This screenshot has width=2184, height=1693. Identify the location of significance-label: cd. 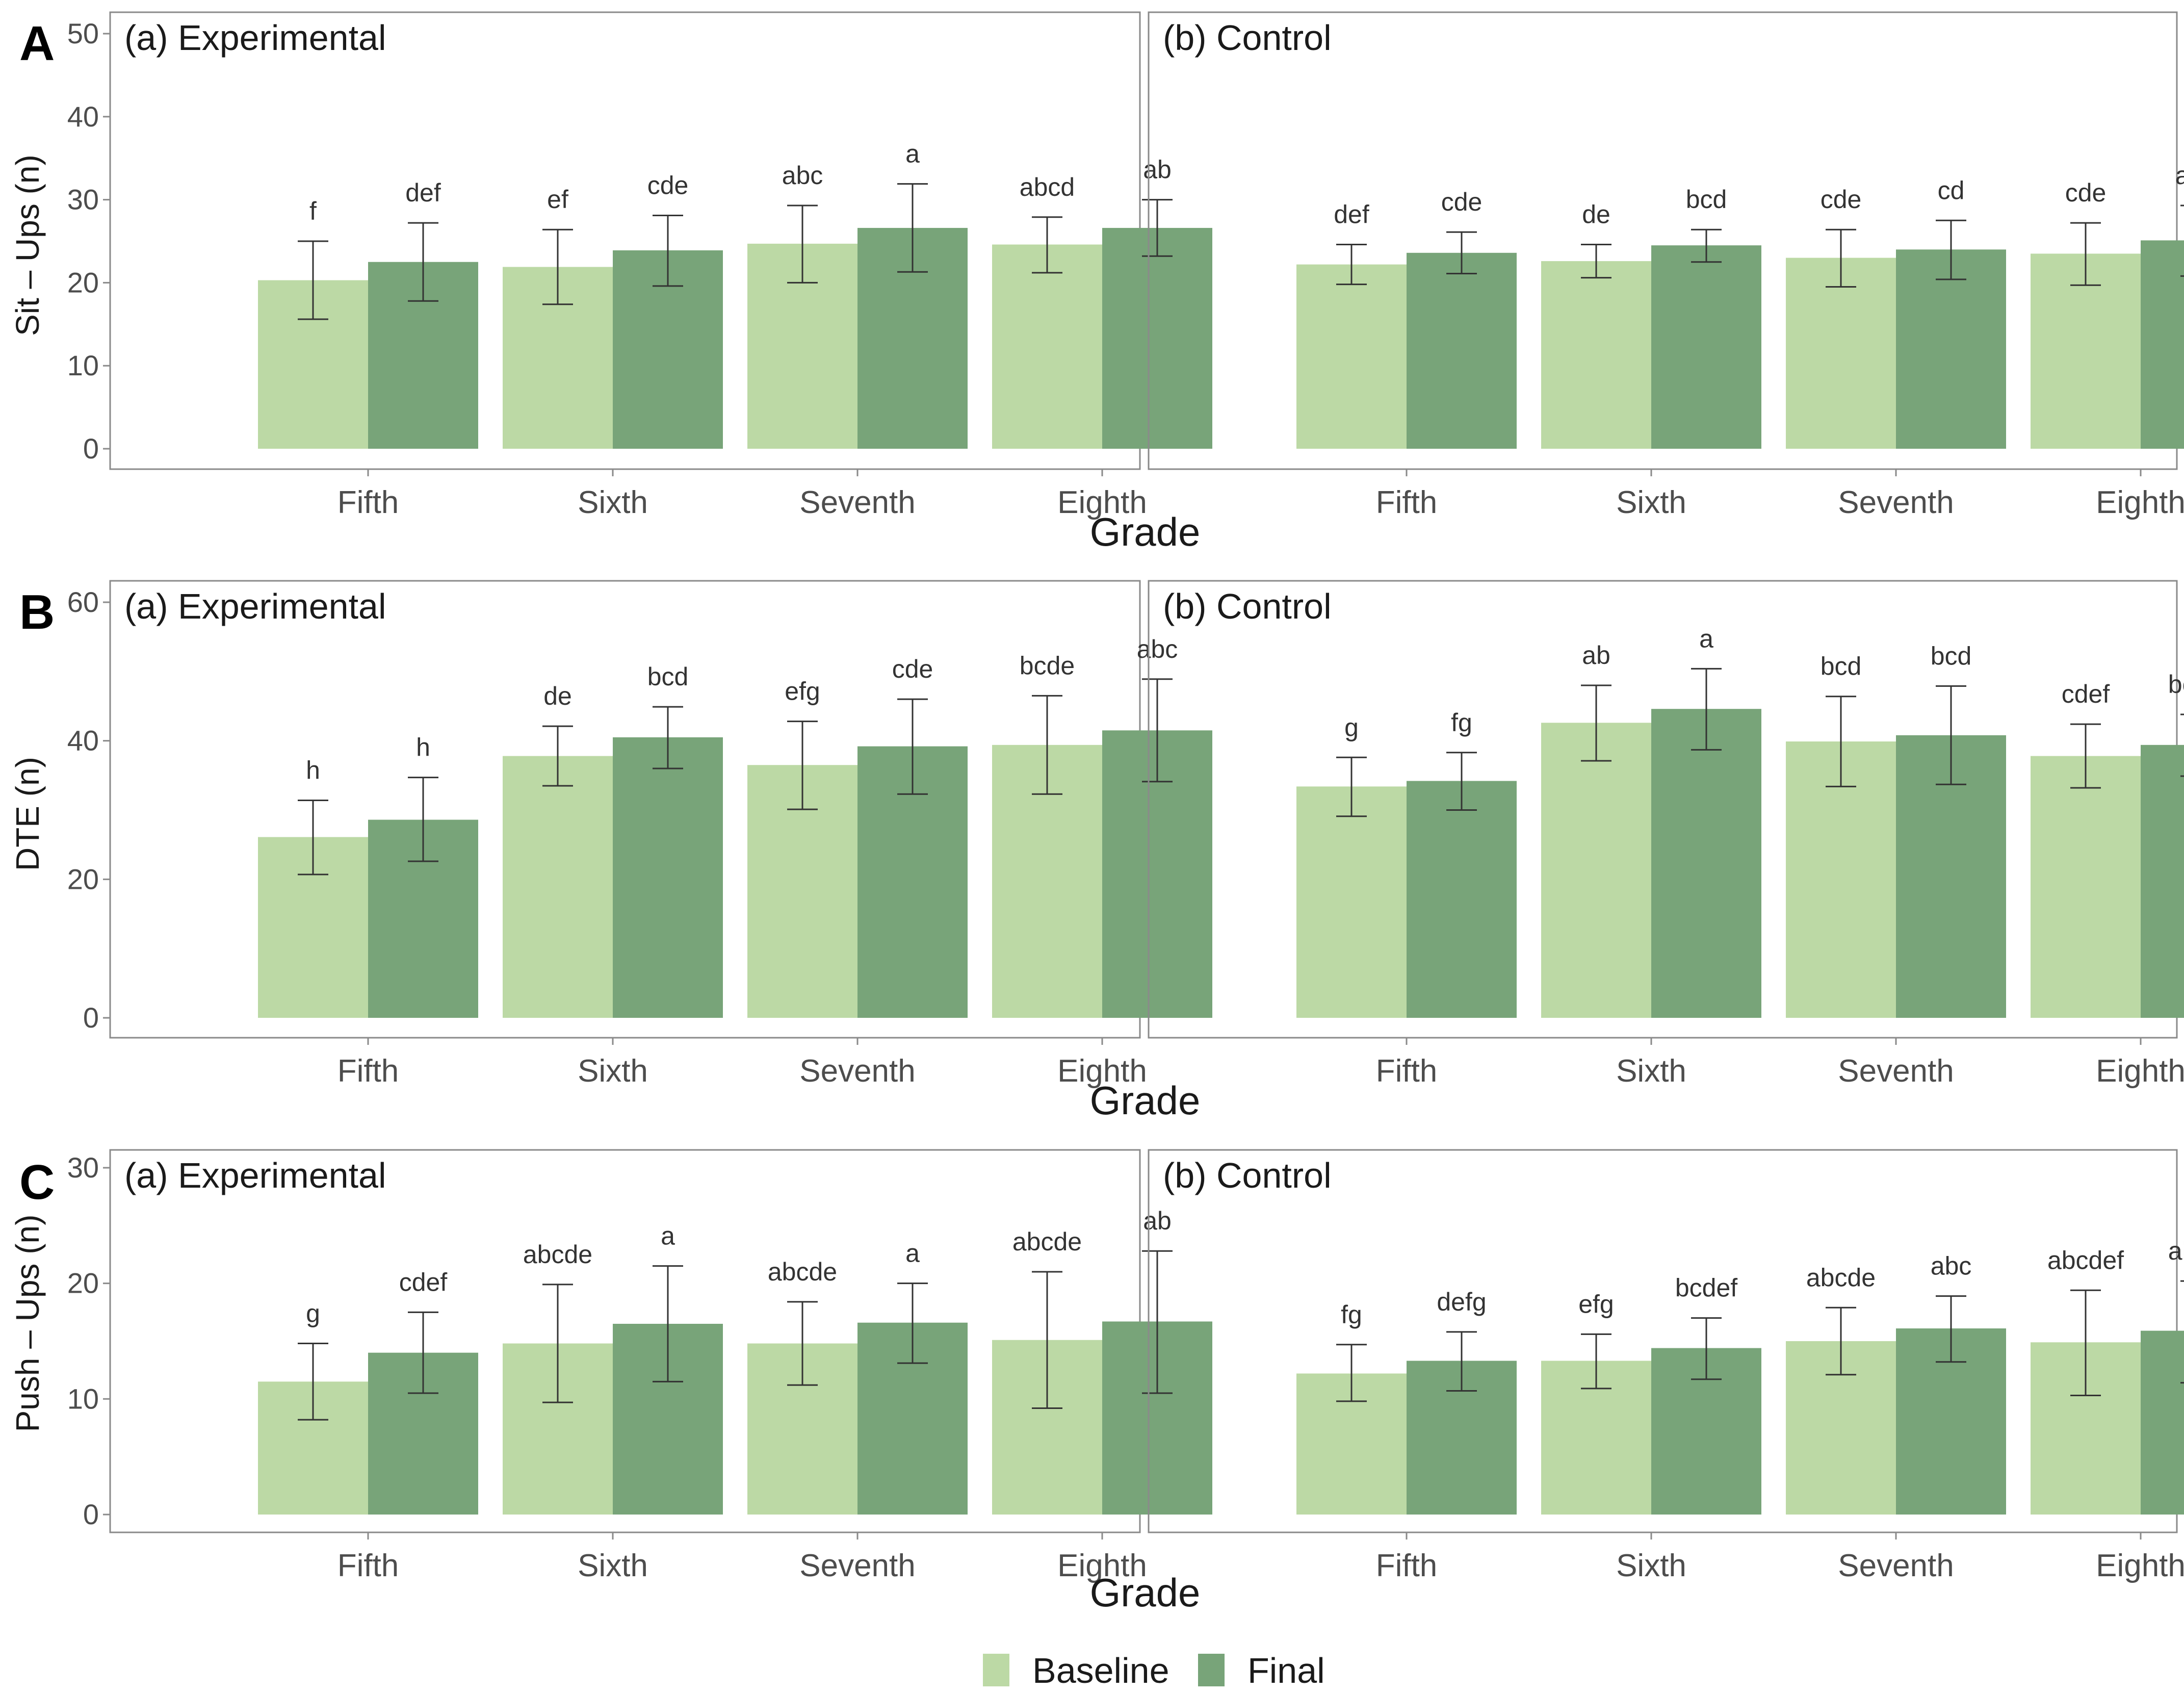
(1951, 190).